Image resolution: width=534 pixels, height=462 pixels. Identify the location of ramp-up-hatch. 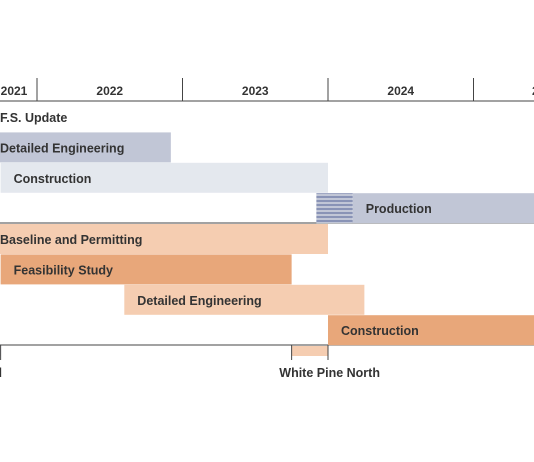
(334, 208).